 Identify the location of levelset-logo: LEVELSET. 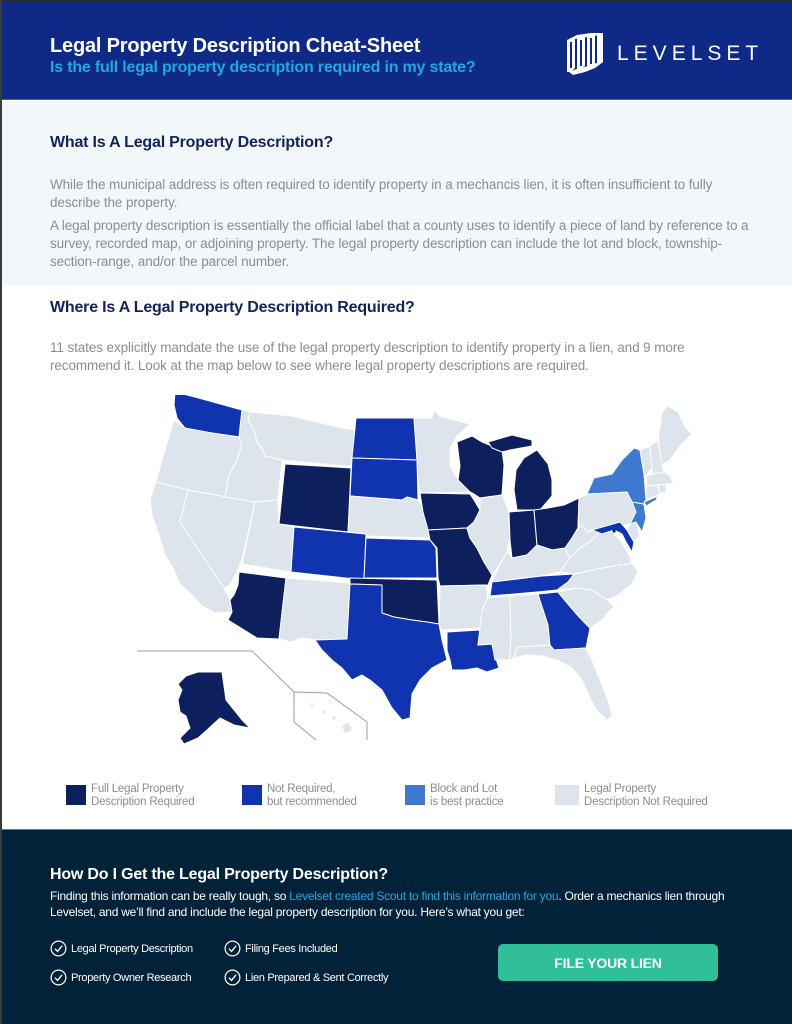
(664, 54).